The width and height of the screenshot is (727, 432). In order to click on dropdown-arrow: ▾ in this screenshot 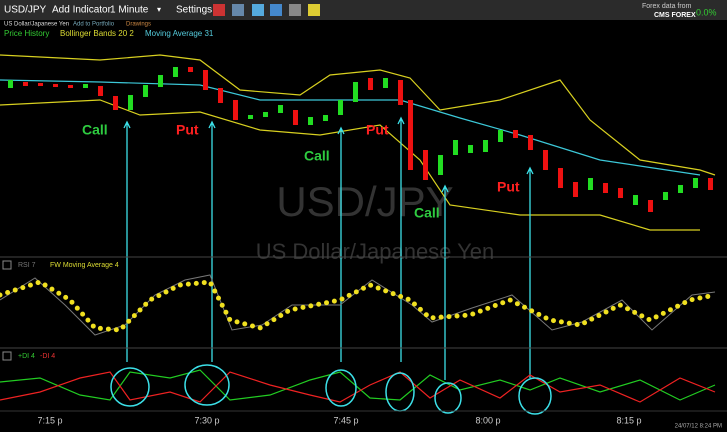, I will do `click(159, 9)`.